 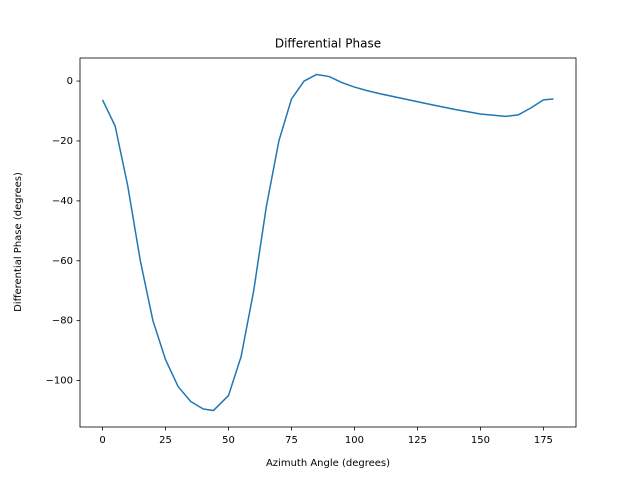 What do you see at coordinates (62, 201) in the screenshot?
I see `y-tick-label: −40` at bounding box center [62, 201].